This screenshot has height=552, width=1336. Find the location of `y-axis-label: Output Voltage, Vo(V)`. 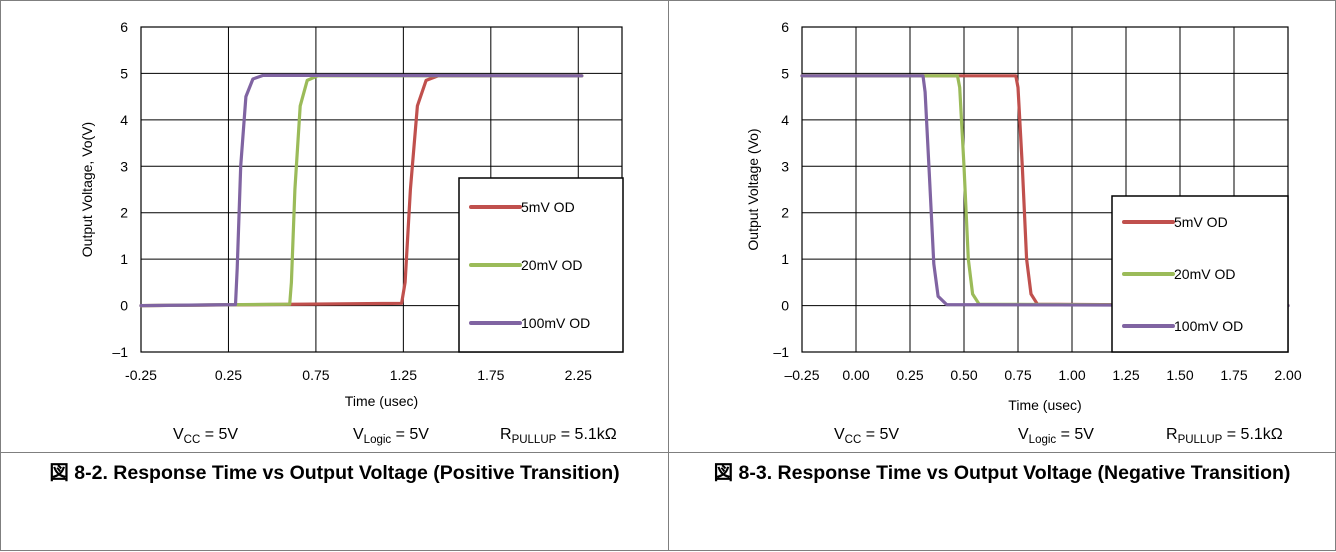

y-axis-label: Output Voltage, Vo(V) is located at coordinates (87, 189).